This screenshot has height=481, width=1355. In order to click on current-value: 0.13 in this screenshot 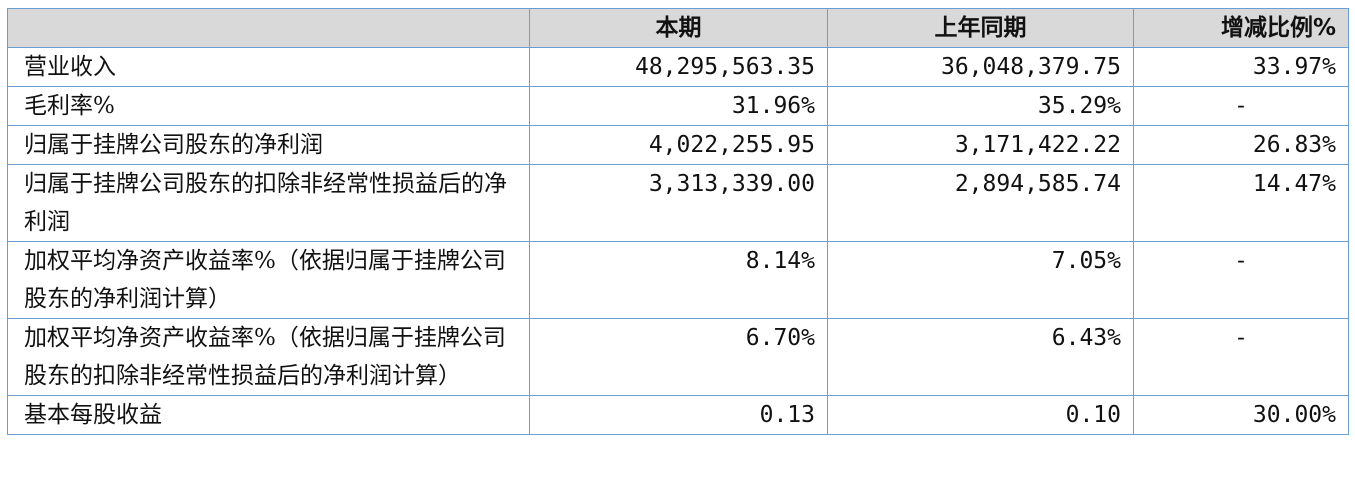, I will do `click(678, 415)`.